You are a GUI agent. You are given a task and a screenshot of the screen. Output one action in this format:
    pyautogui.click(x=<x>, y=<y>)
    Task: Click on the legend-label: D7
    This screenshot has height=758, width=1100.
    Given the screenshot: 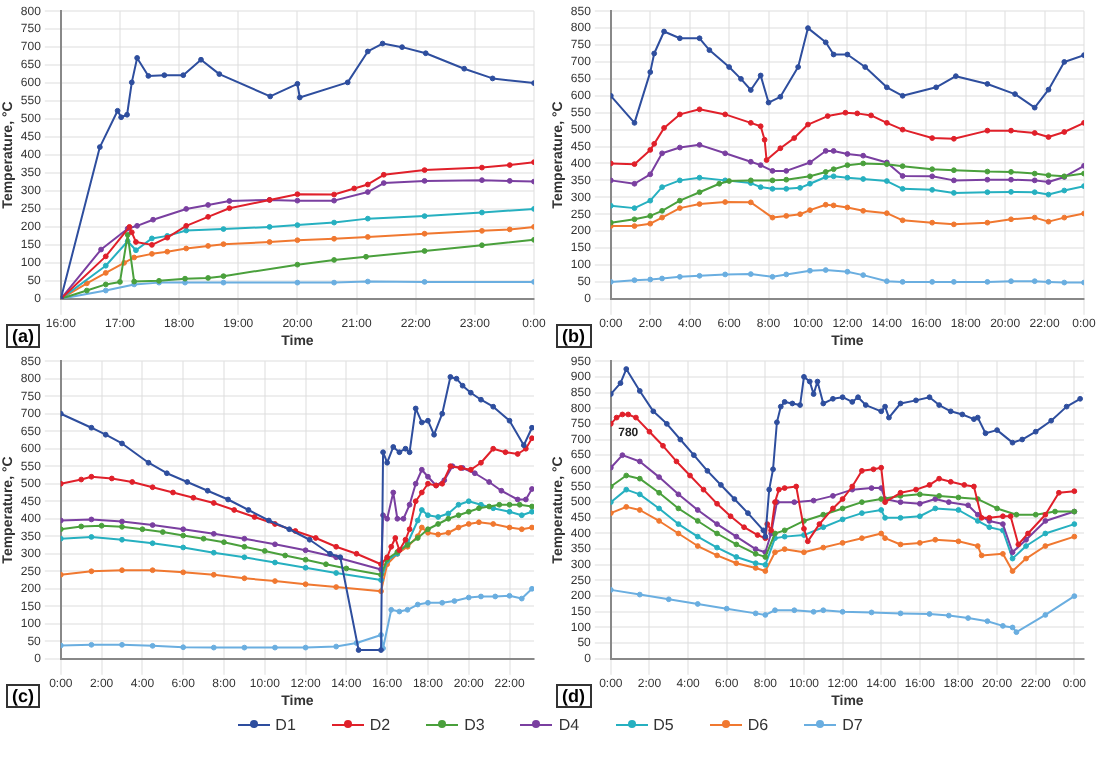 What is the action you would take?
    pyautogui.click(x=852, y=725)
    